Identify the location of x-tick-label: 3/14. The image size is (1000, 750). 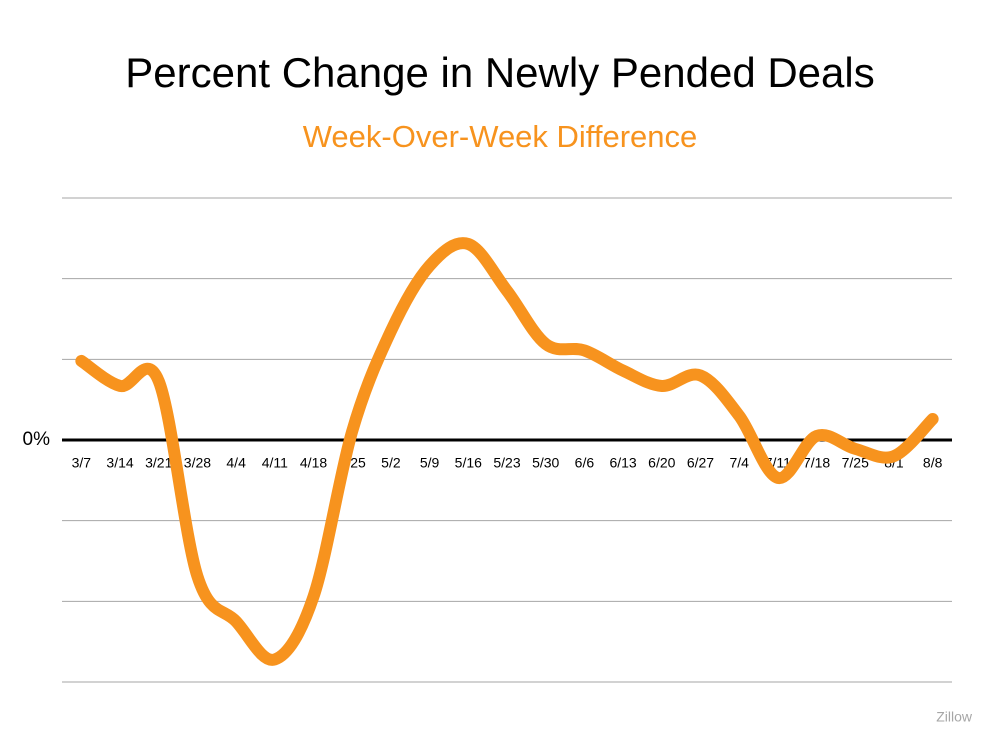
(119, 463).